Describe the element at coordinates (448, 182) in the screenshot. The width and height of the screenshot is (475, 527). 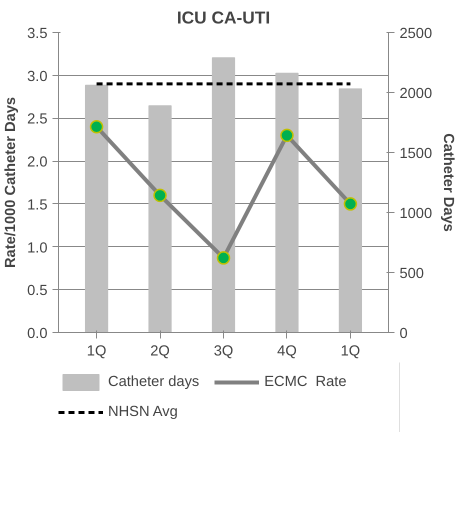
I see `y2-axis-title: Catheter Days` at that location.